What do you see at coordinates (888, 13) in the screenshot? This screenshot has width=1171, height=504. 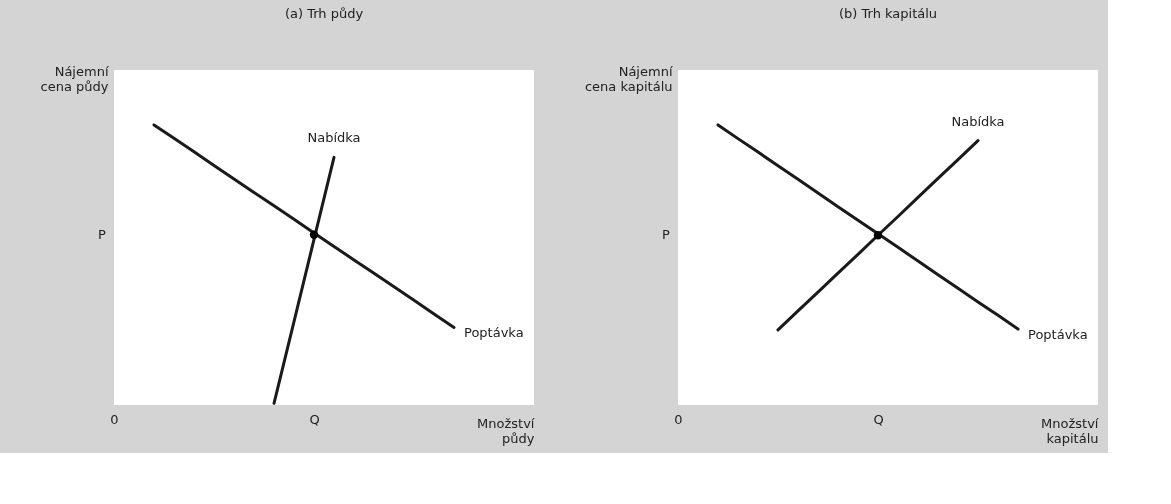 I see `chart-title: (b) Trh kapitálu` at bounding box center [888, 13].